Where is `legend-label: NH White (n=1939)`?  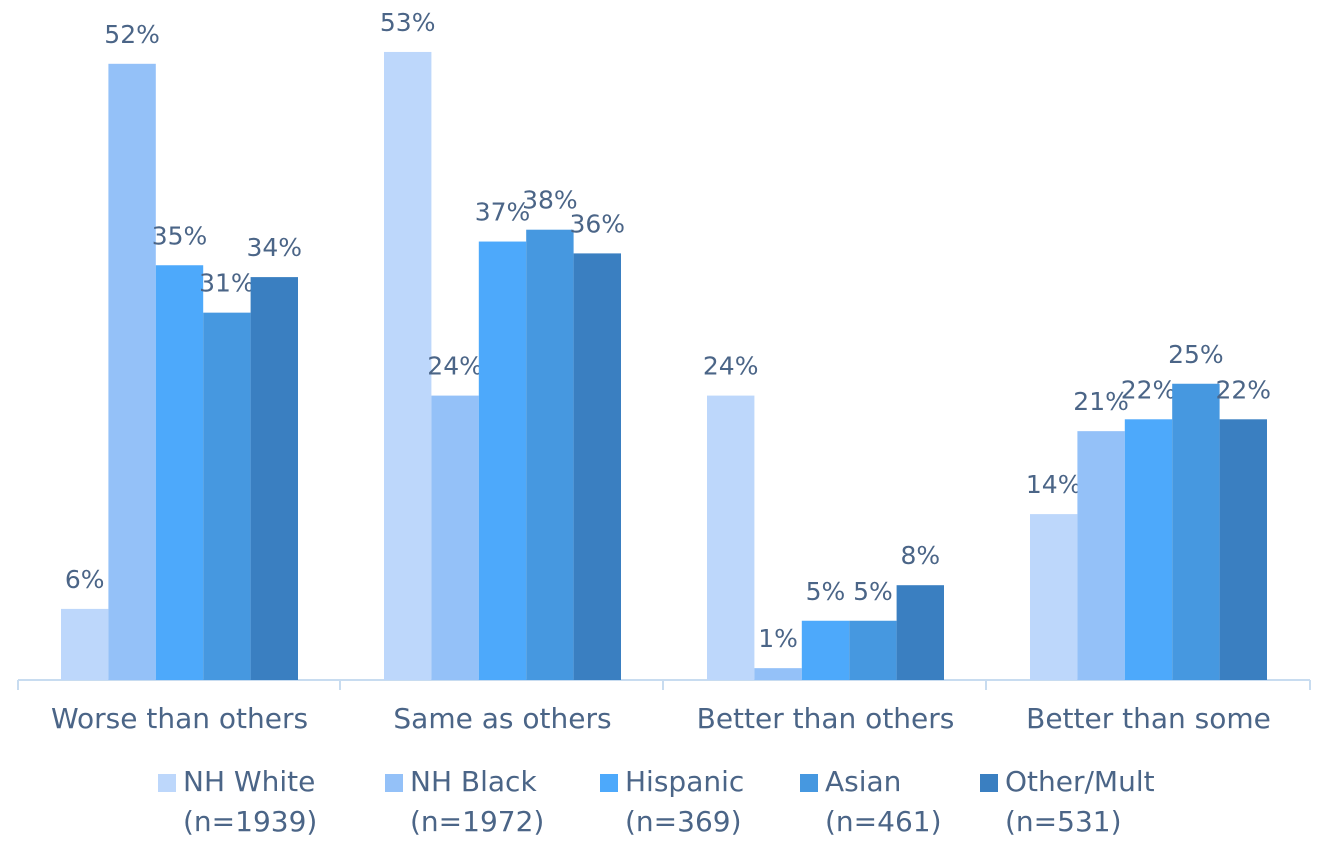
legend-label: NH White (n=1939) is located at coordinates (250, 801).